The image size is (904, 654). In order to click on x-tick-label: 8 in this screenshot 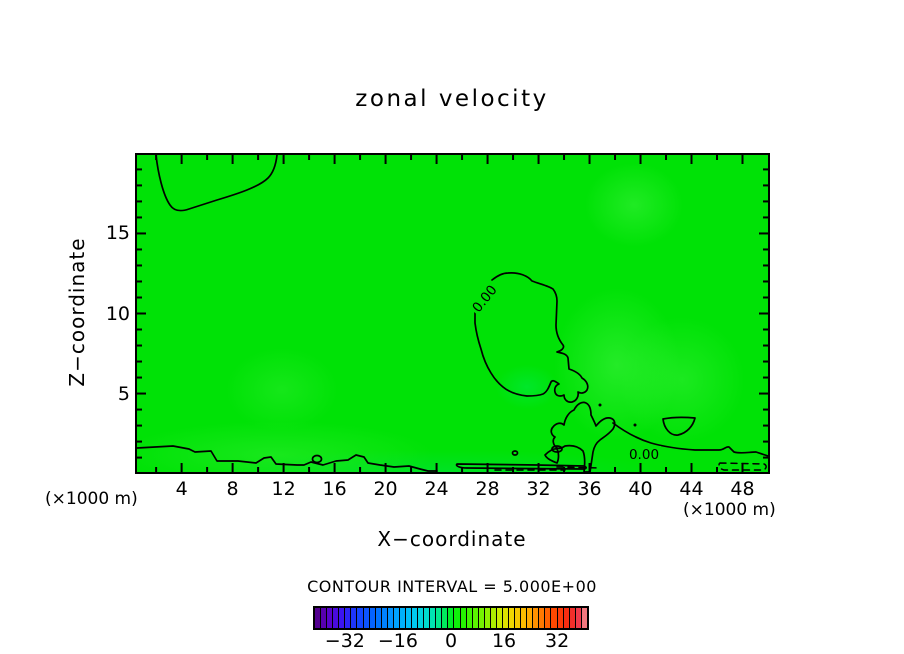, I will do `click(232, 489)`.